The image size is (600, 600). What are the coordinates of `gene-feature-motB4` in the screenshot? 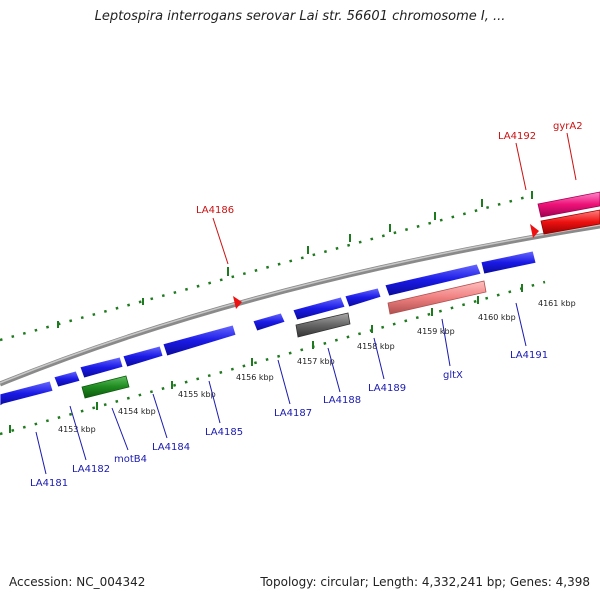 It's located at (105, 387).